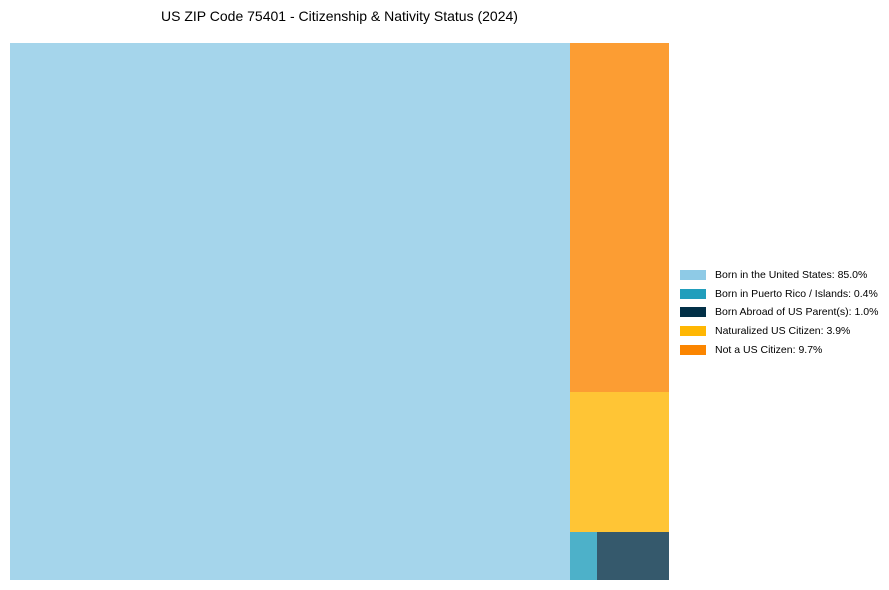 The image size is (889, 590). What do you see at coordinates (583, 556) in the screenshot?
I see `tile-born-puerto-rico` at bounding box center [583, 556].